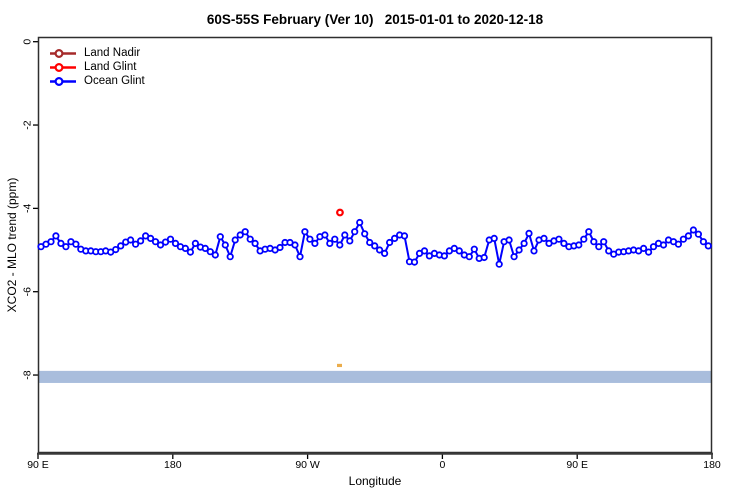  What do you see at coordinates (442, 465) in the screenshot?
I see `x-tick-label: 0` at bounding box center [442, 465].